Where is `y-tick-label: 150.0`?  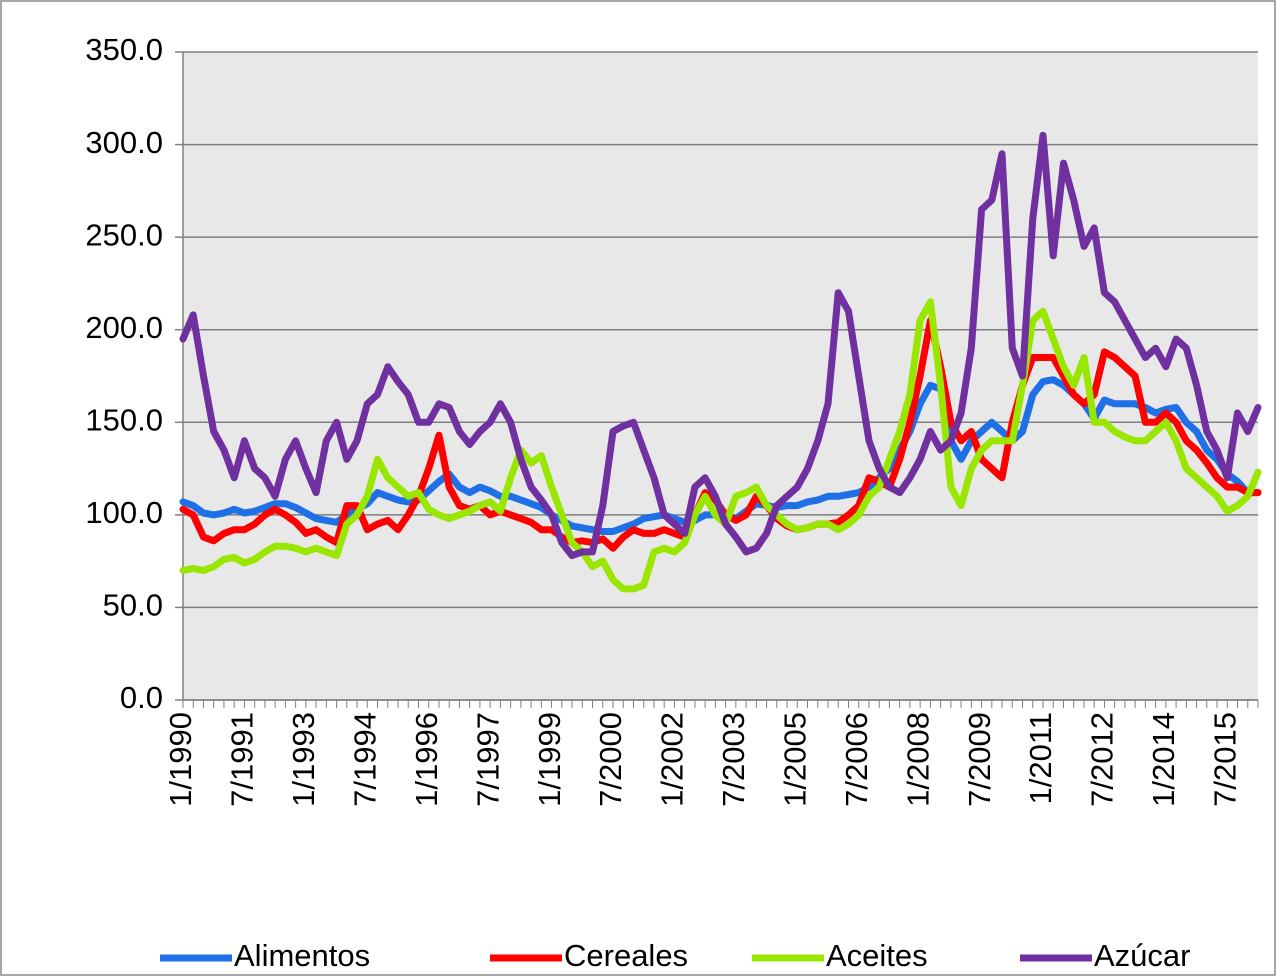
y-tick-label: 150.0 is located at coordinates (124, 419).